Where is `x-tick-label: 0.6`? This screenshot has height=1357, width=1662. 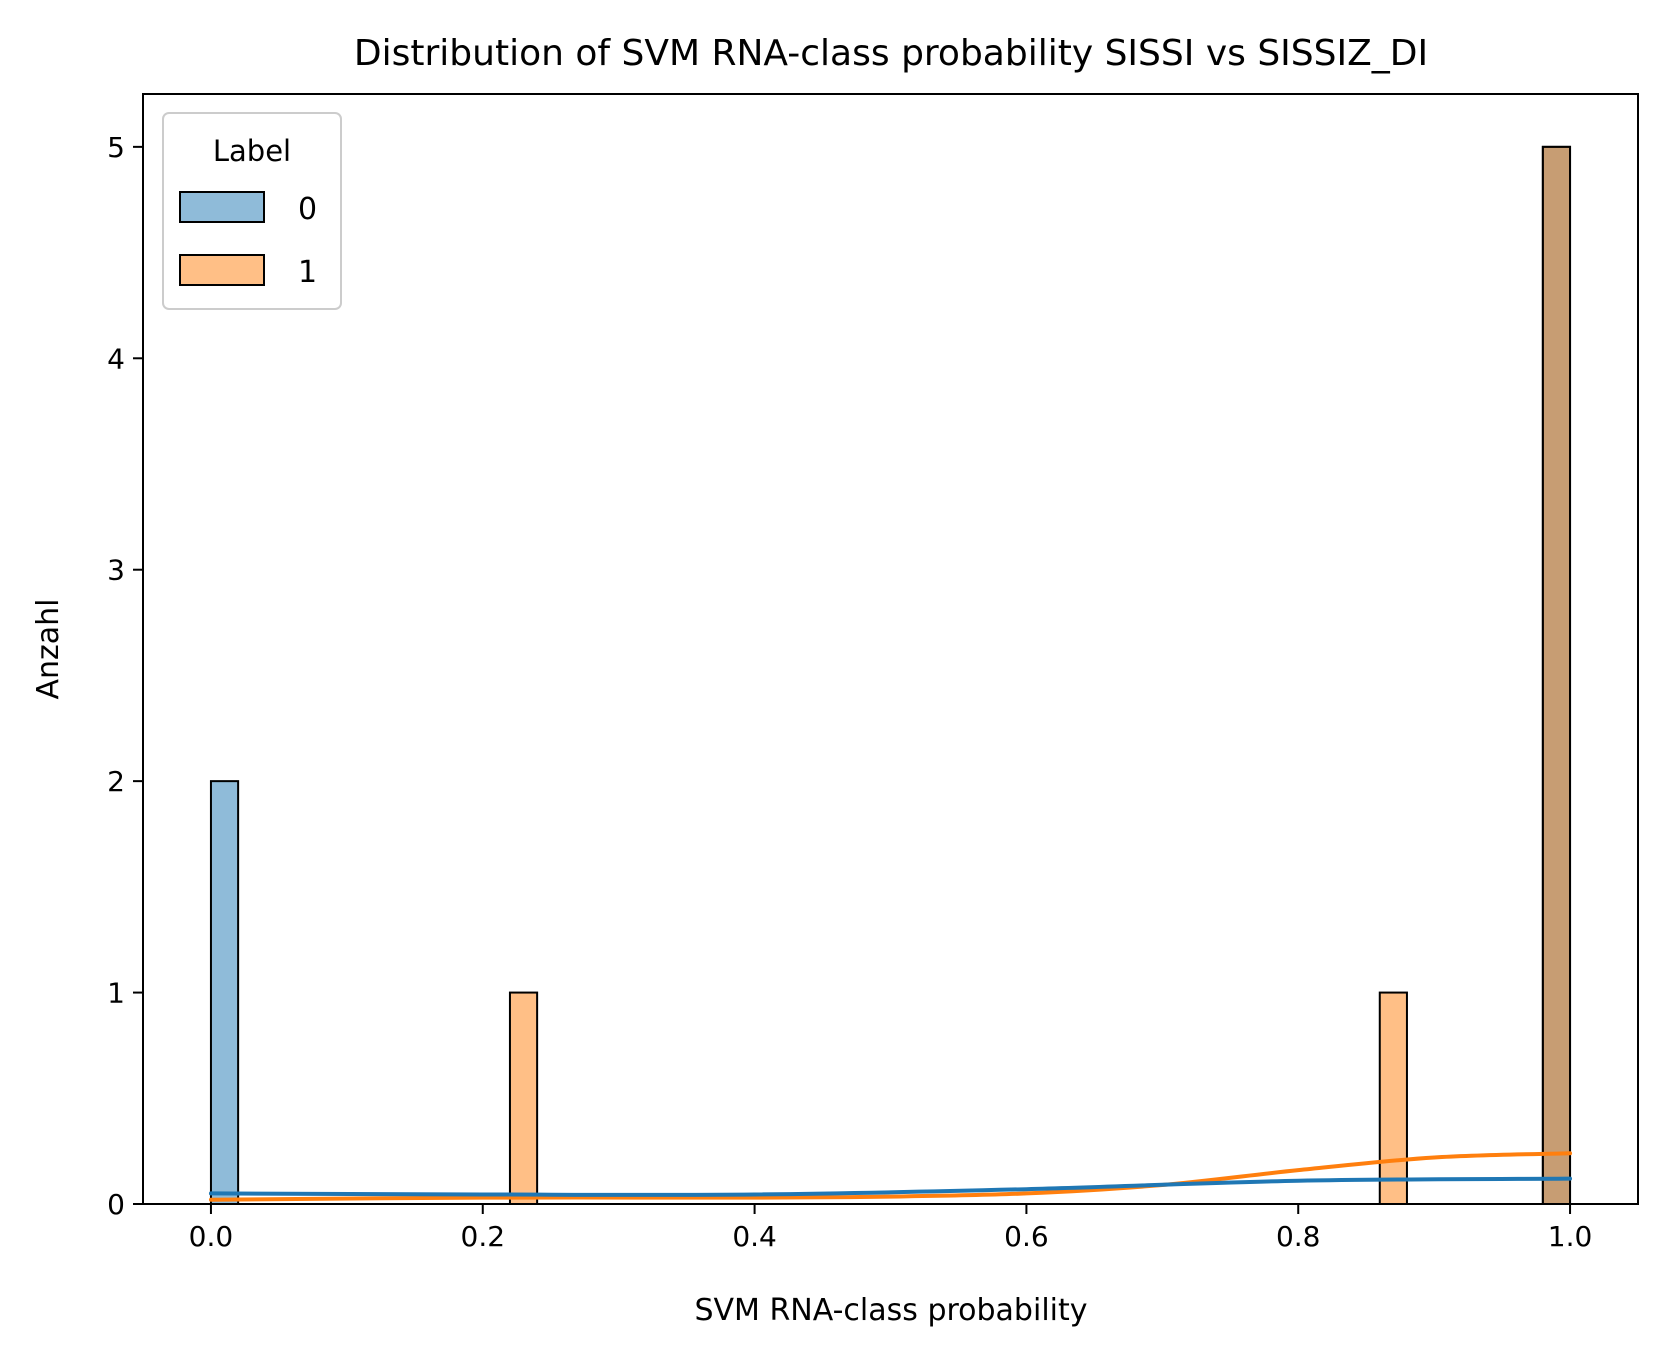
x-tick-label: 0.6 is located at coordinates (1026, 1236).